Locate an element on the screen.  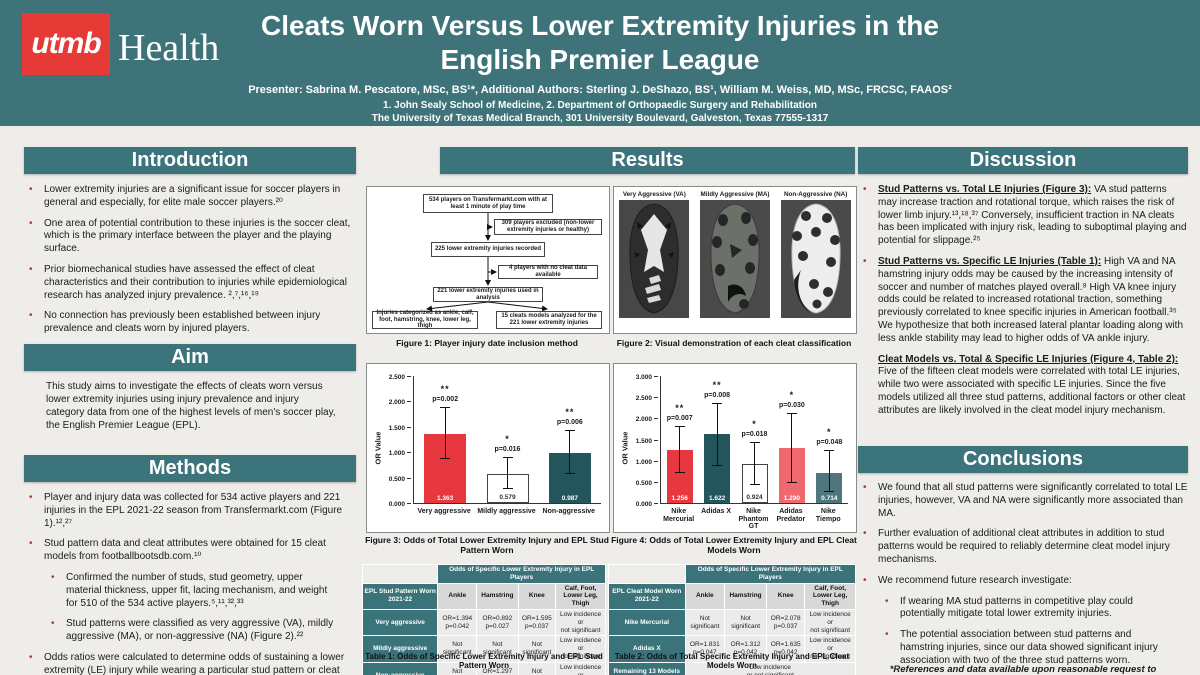
y-tick-label: 1.500 is located at coordinates (643, 441).